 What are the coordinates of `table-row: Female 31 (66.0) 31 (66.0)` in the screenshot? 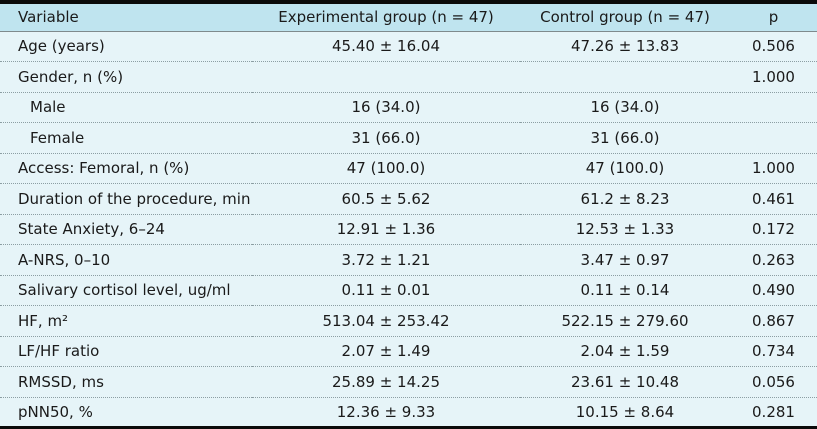 It's located at (408, 137).